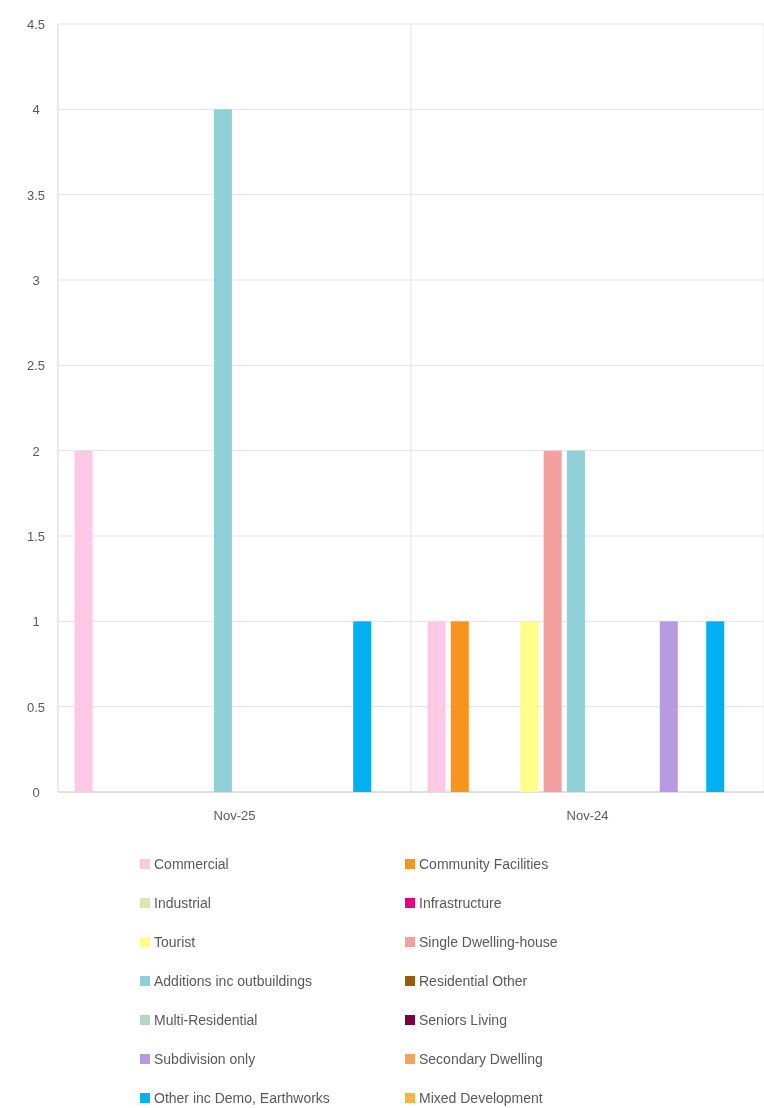 The height and width of the screenshot is (1108, 764). What do you see at coordinates (484, 864) in the screenshot?
I see `legend-label: Community Facilities` at bounding box center [484, 864].